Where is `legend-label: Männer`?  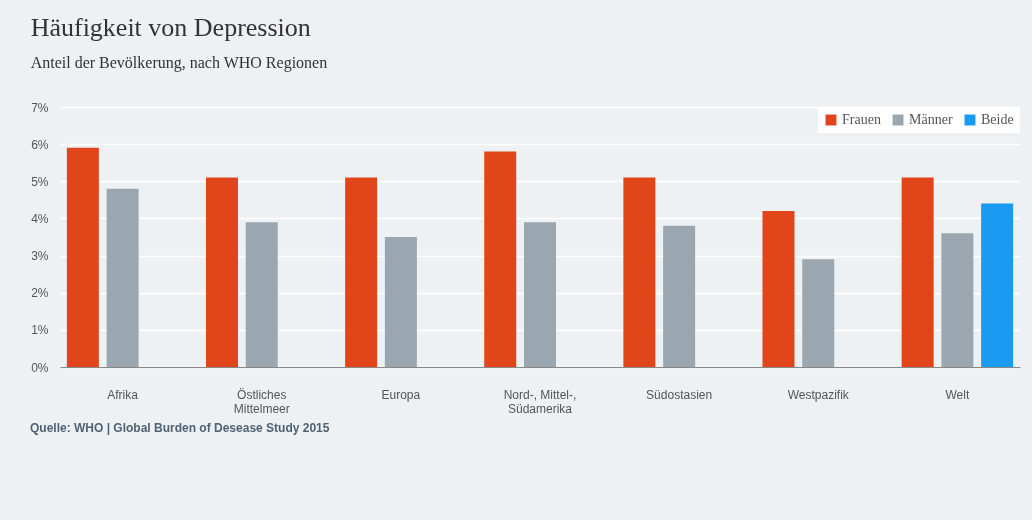
legend-label: Männer is located at coordinates (931, 119).